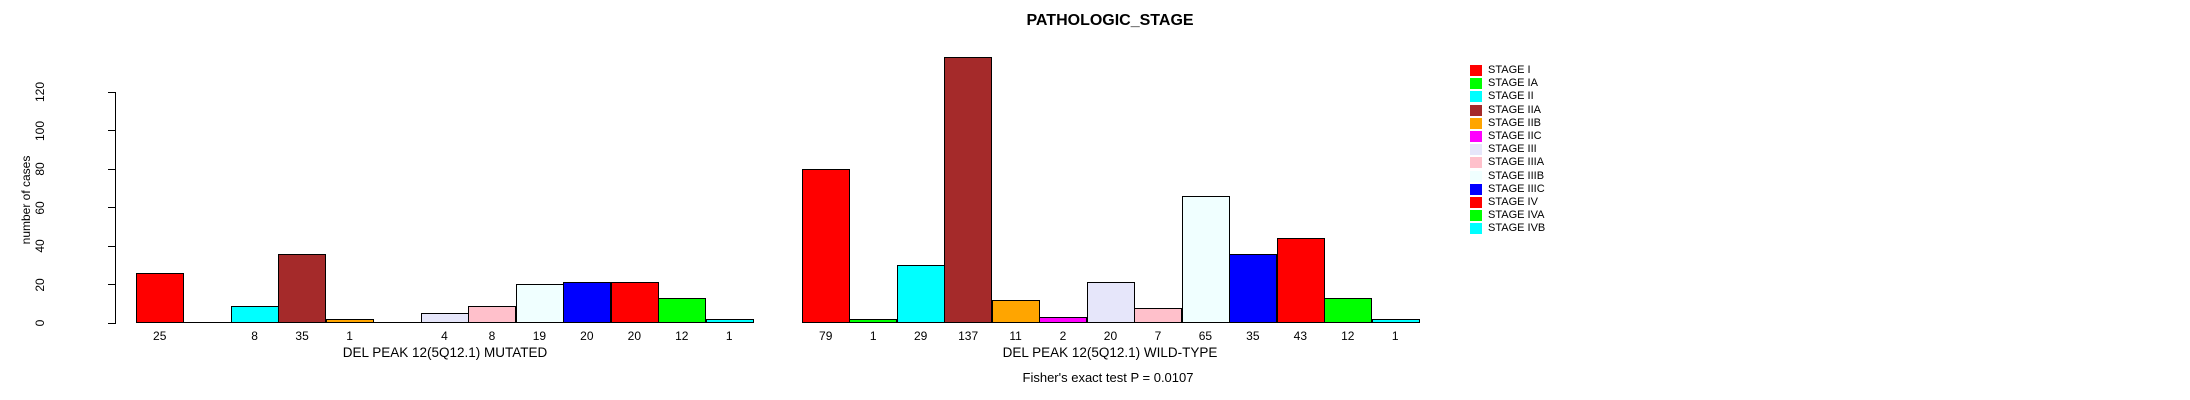  What do you see at coordinates (1395, 336) in the screenshot?
I see `bar-count-label-stage-ivb-group1: 1` at bounding box center [1395, 336].